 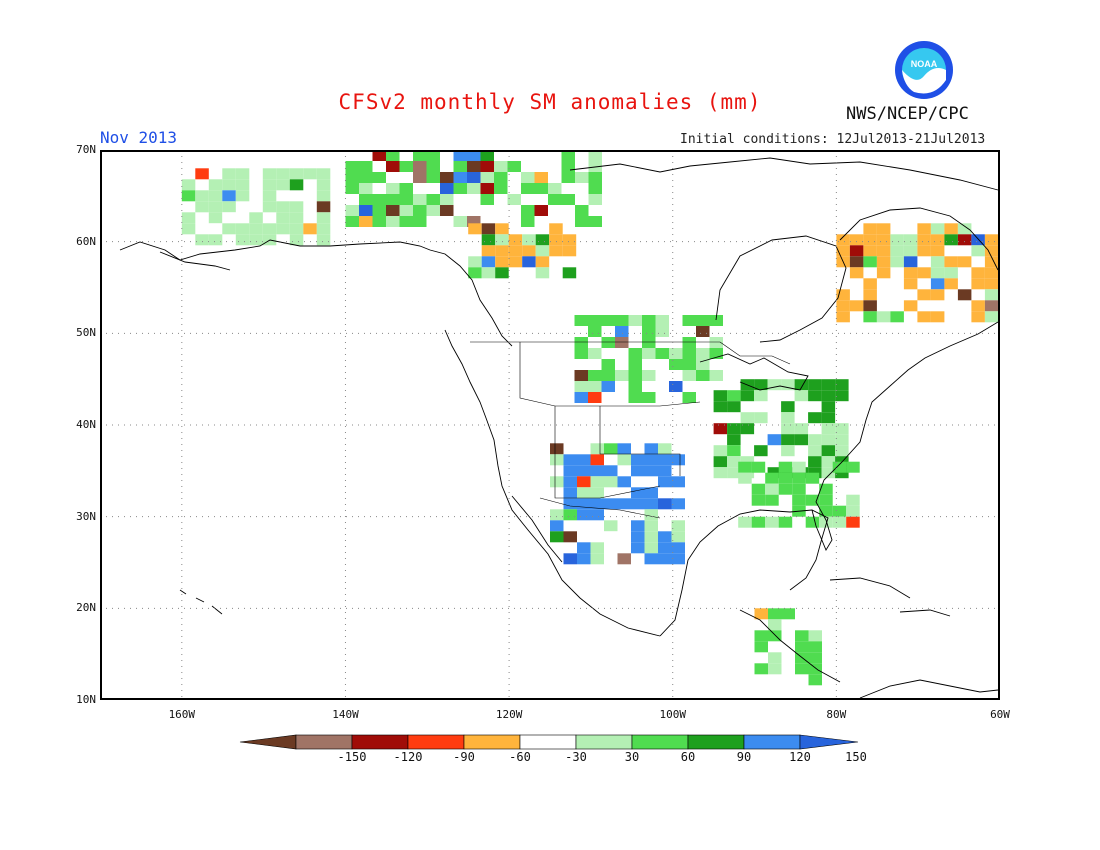 I want to click on colorbar-tick-label: -120, so click(x=408, y=757).